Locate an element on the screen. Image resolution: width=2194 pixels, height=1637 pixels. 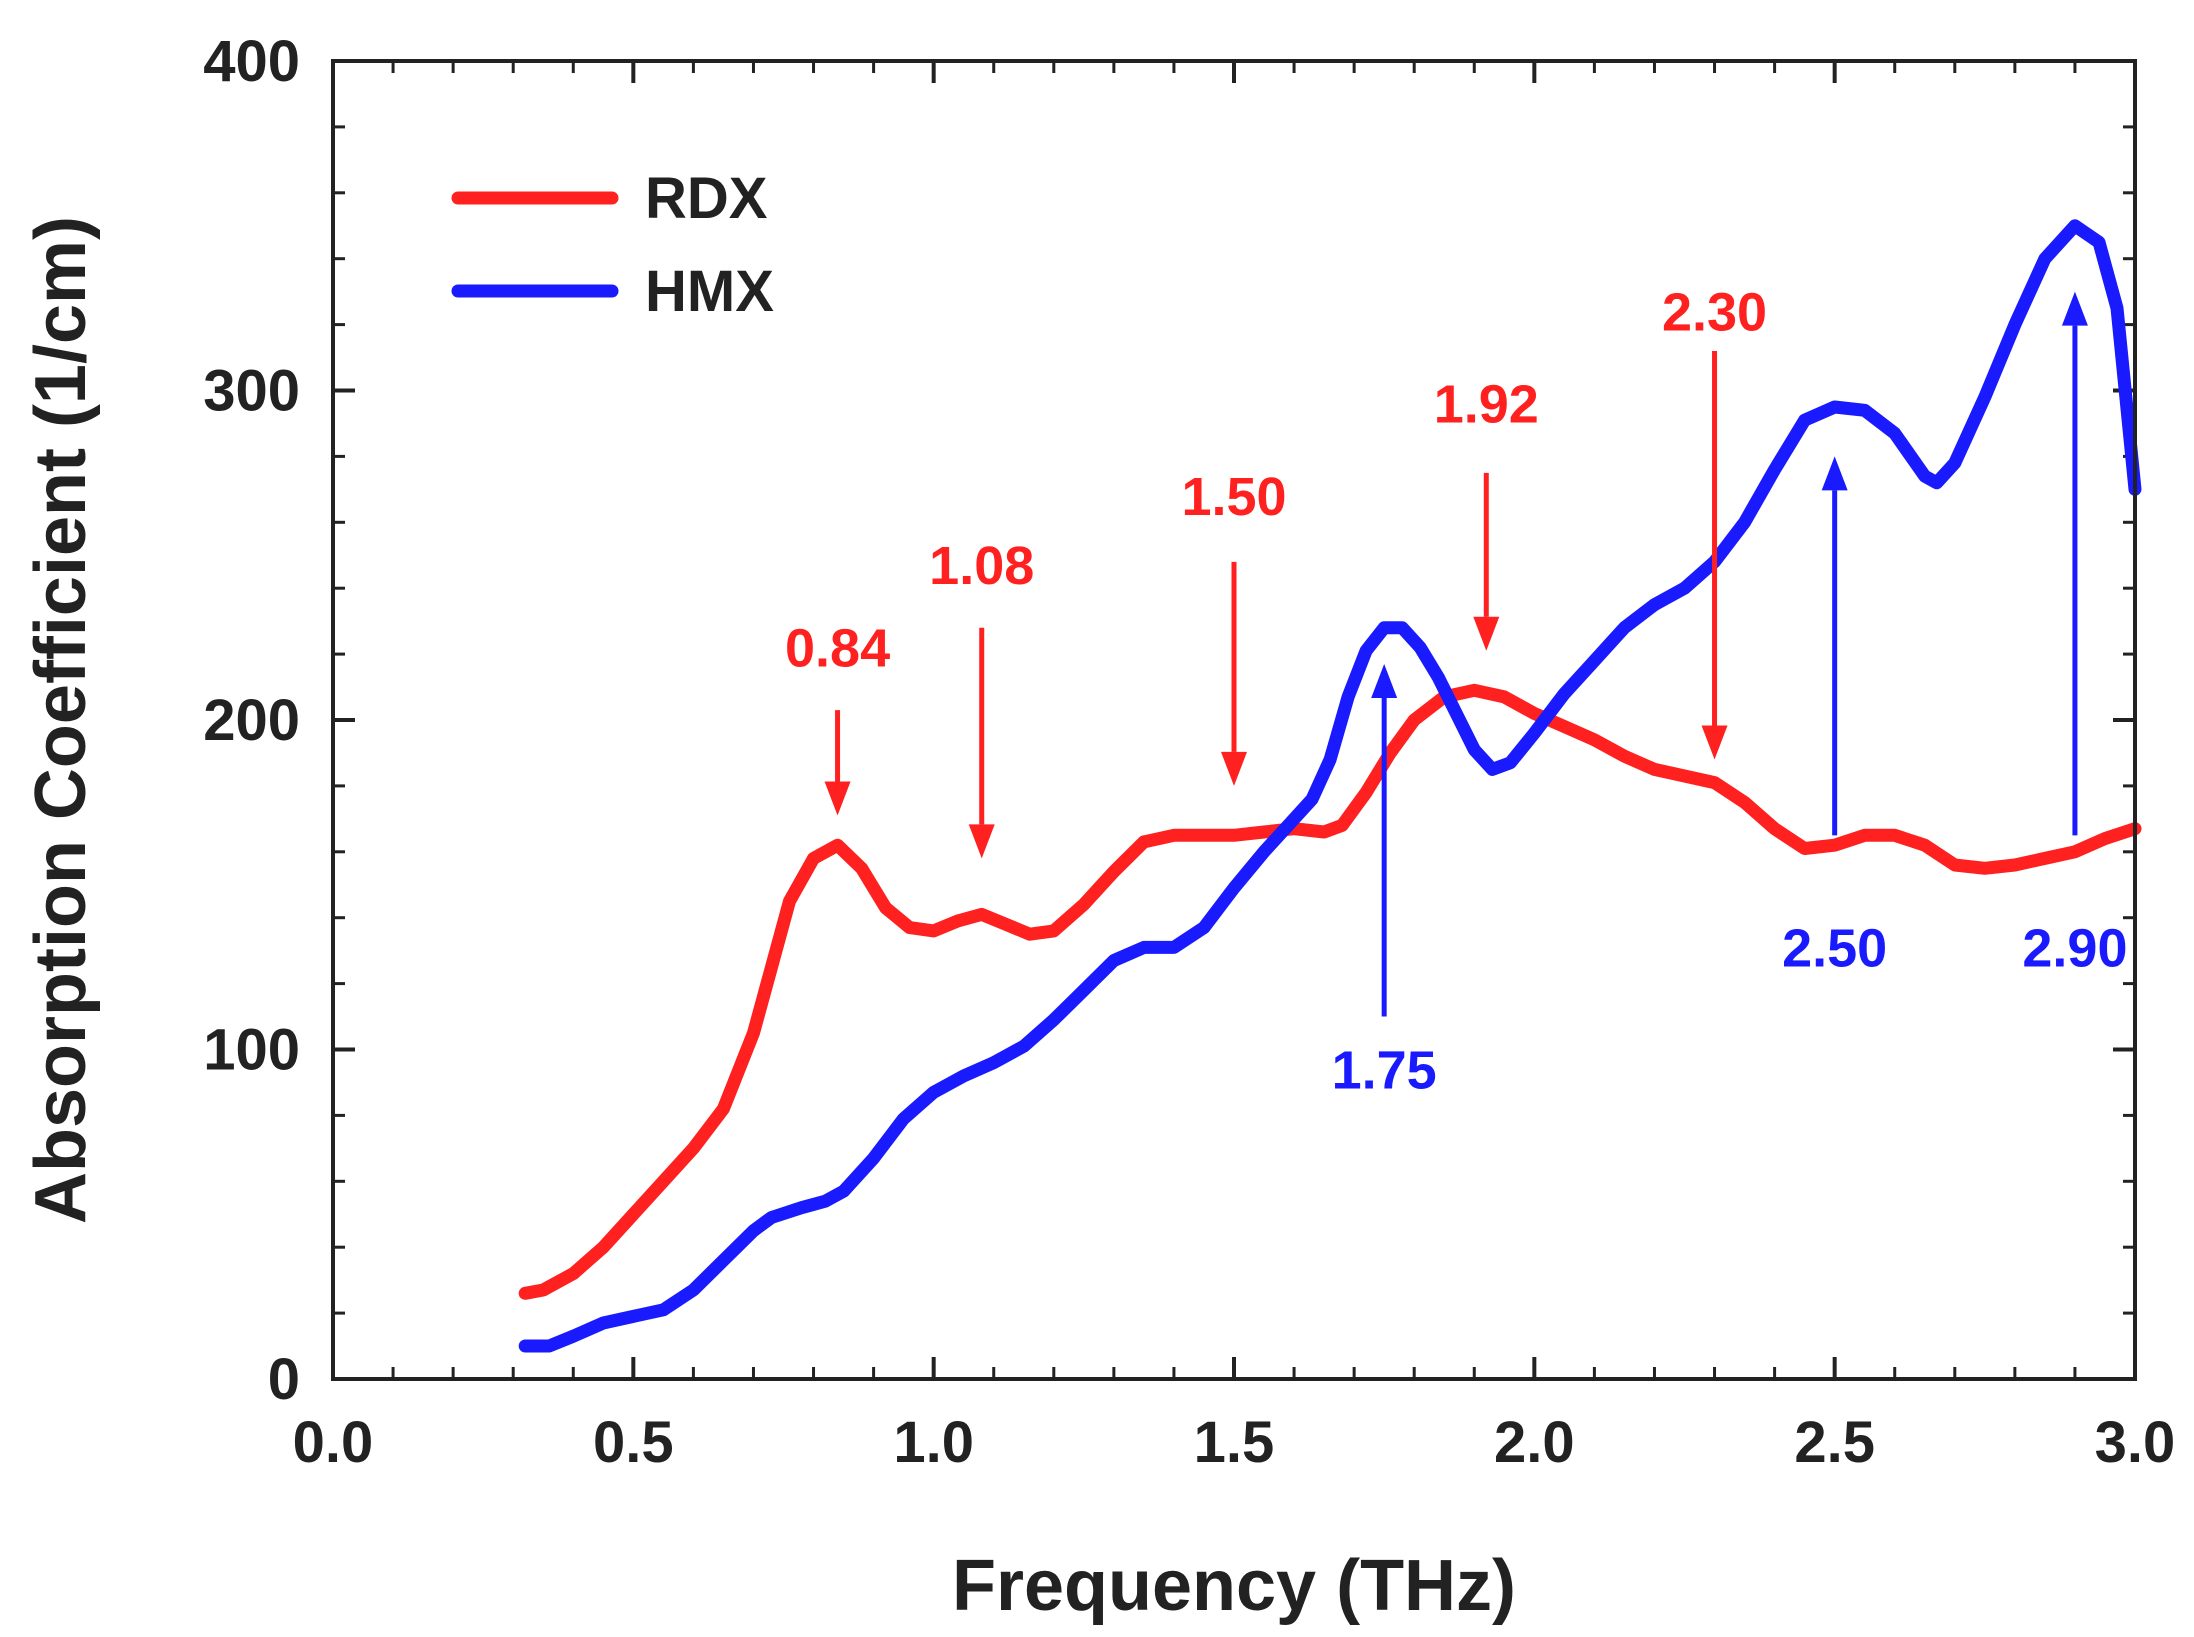
annotation-label-2-30: 2.30 is located at coordinates (1714, 312).